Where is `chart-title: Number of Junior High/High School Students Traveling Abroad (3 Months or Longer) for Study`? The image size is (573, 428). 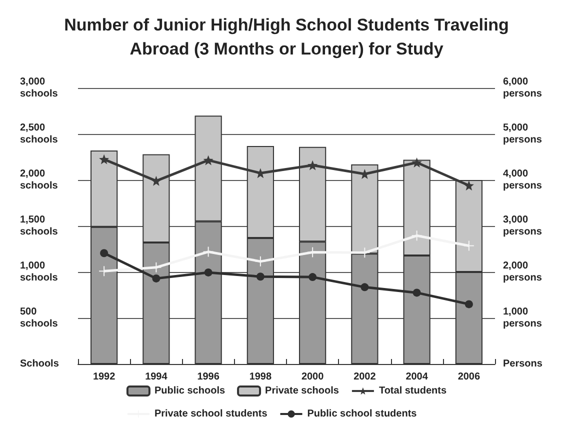
chart-title: Number of Junior High/High School Students Traveling Abroad (3 Months or Longer) for Study is located at coordinates (286, 37).